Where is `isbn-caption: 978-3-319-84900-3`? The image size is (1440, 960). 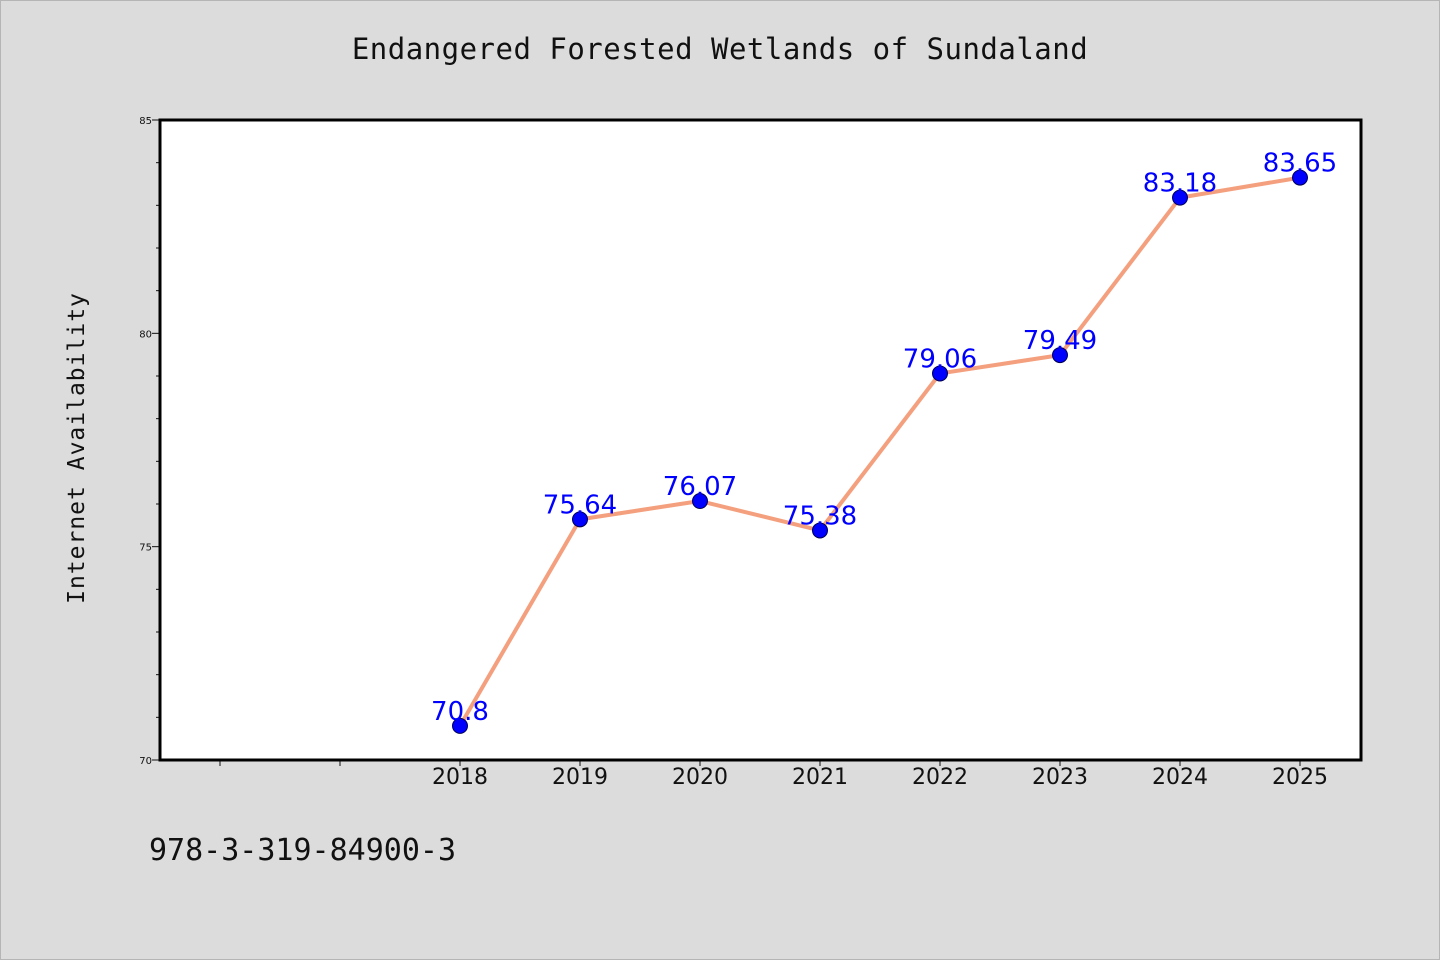
isbn-caption: 978-3-319-84900-3 is located at coordinates (303, 850).